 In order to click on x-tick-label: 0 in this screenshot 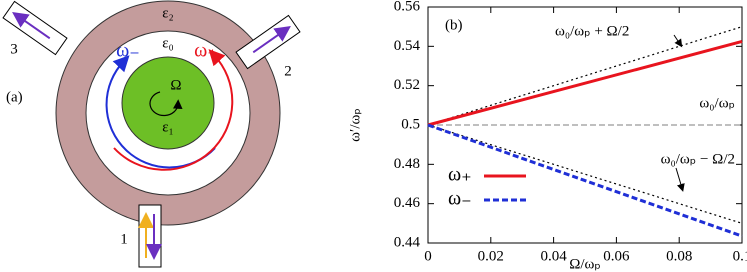, I will do `click(428, 256)`.